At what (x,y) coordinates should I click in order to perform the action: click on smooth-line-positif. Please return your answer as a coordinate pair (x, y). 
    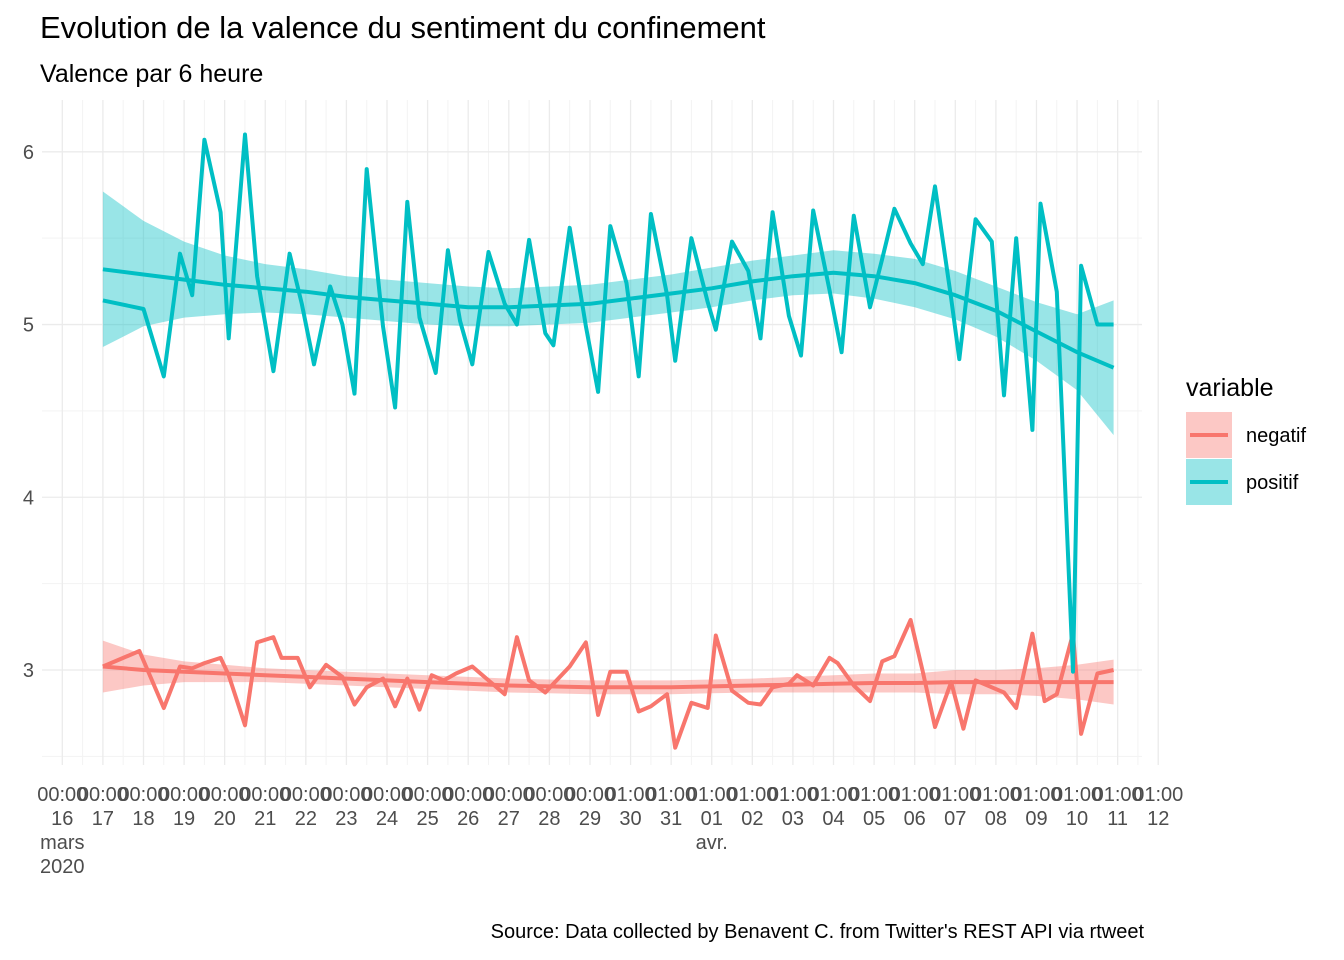
    Looking at the image, I should click on (608, 318).